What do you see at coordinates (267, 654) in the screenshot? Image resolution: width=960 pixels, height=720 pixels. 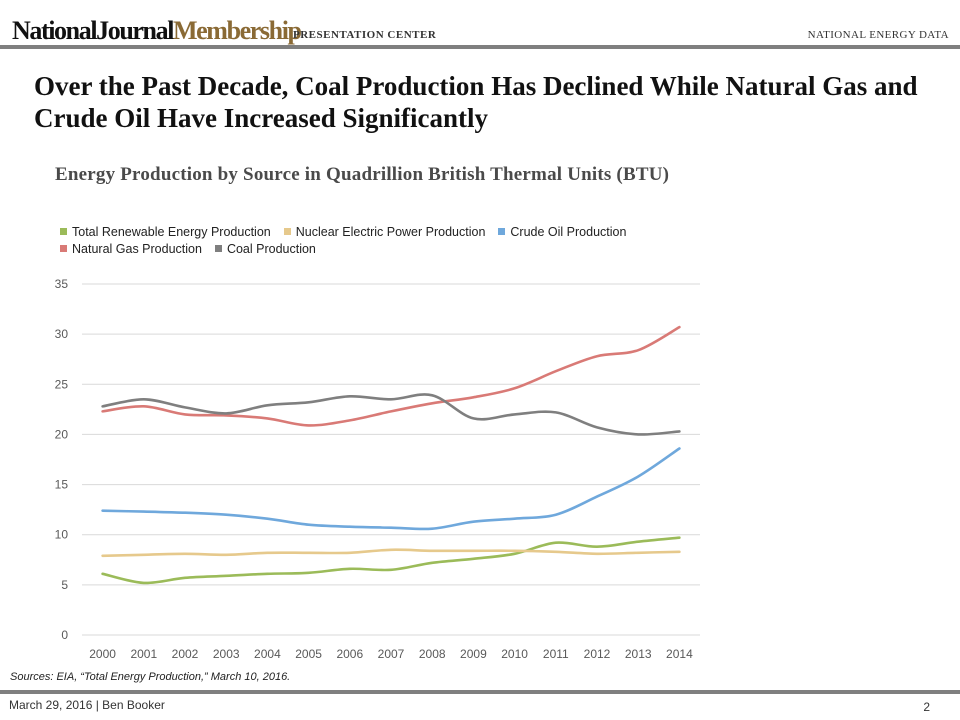 I see `x-tick-label: 2004` at bounding box center [267, 654].